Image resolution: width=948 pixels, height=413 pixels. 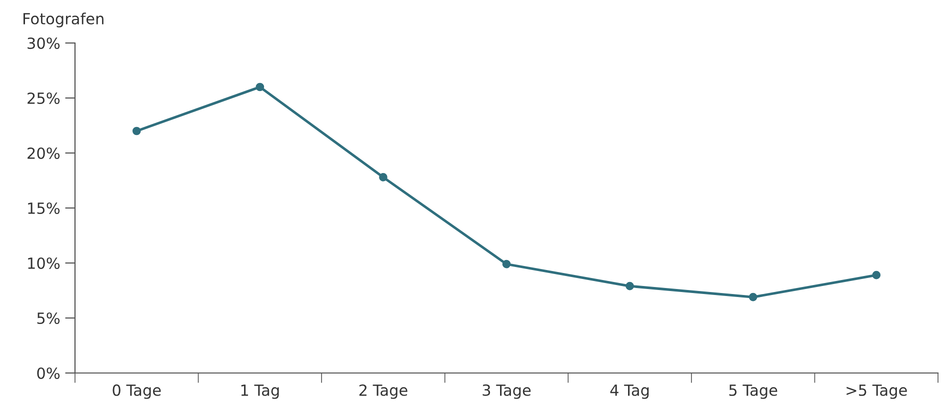 What do you see at coordinates (136, 391) in the screenshot?
I see `x-tick-label: 0 Tage` at bounding box center [136, 391].